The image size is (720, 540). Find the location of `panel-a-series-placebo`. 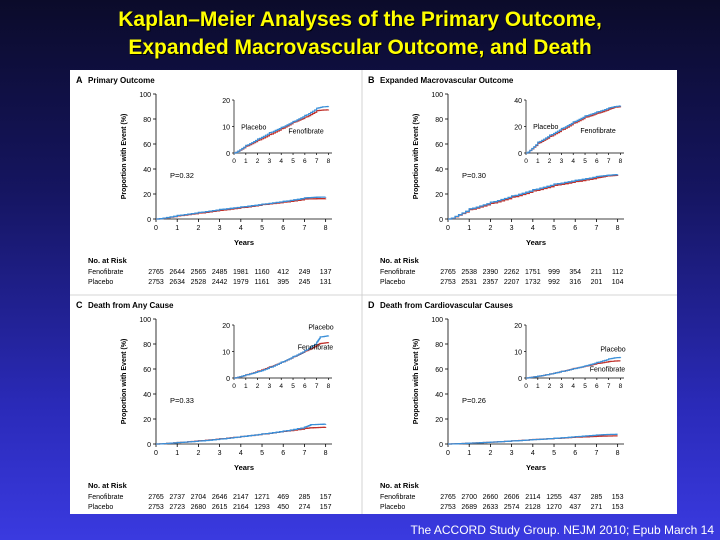

panel-a-series-placebo is located at coordinates (241, 208).